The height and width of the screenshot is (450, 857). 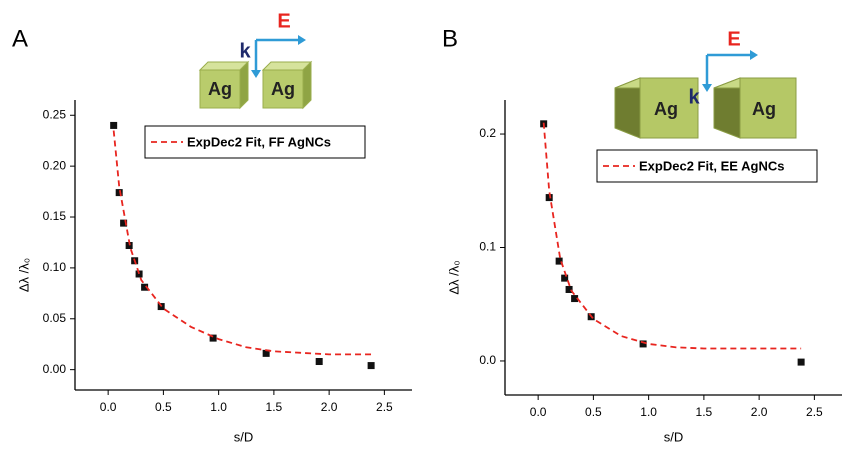 What do you see at coordinates (450, 38) in the screenshot?
I see `panel-label: B` at bounding box center [450, 38].